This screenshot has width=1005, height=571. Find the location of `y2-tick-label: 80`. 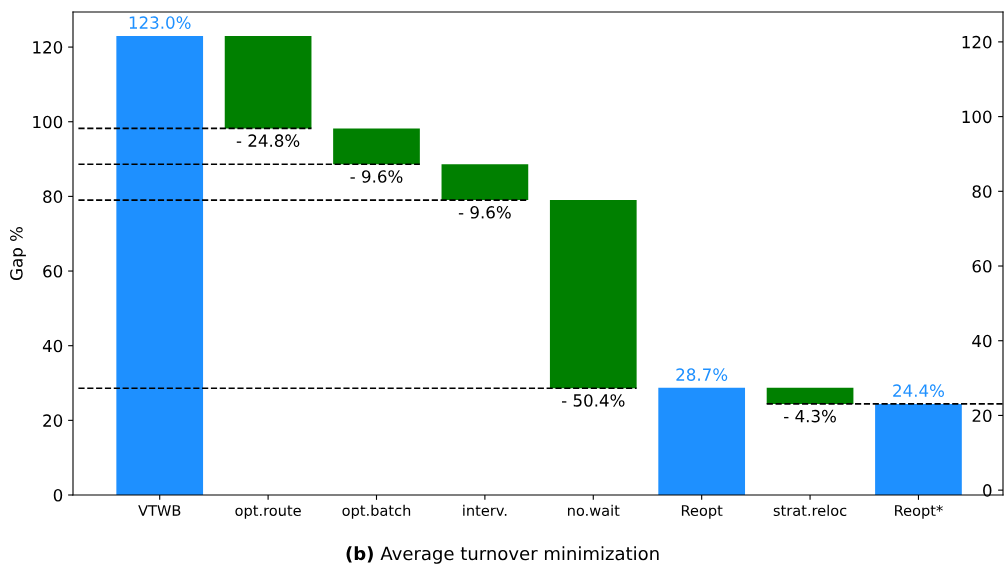

y2-tick-label: 80 is located at coordinates (982, 191).